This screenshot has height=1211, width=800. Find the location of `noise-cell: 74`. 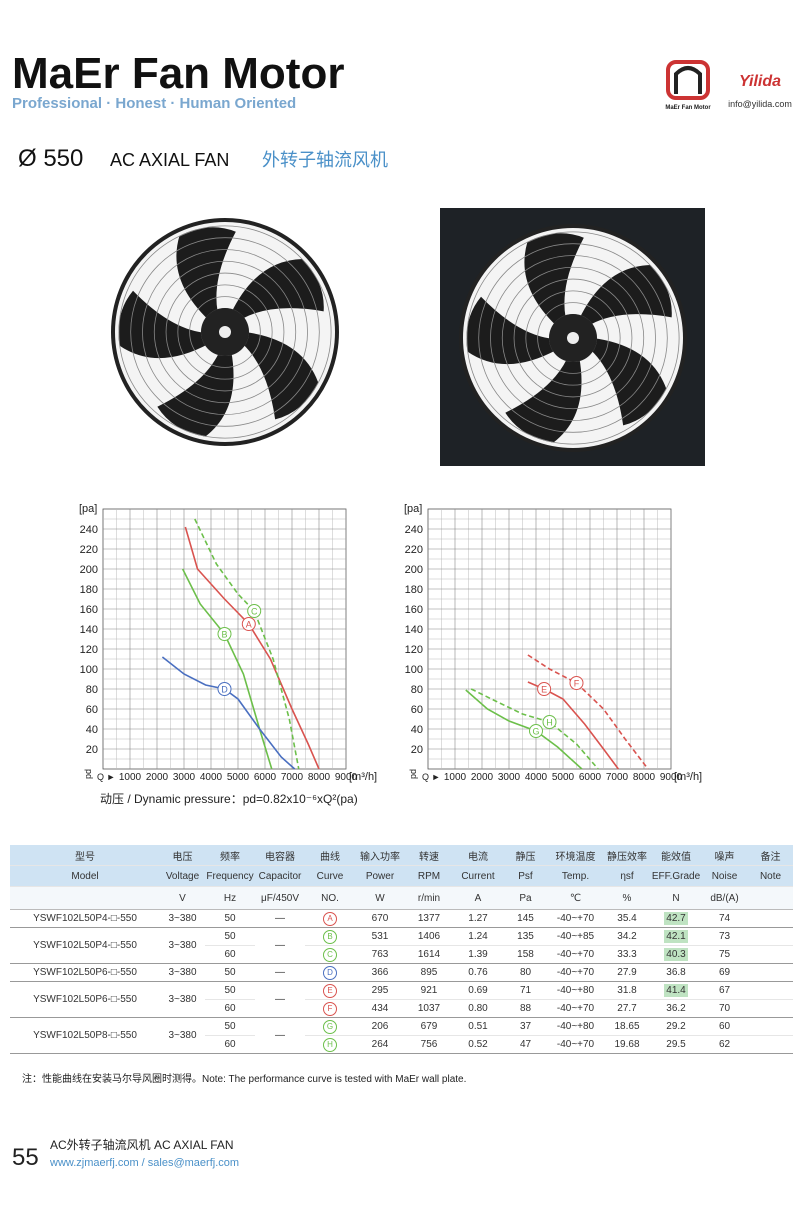

noise-cell: 74 is located at coordinates (724, 918).